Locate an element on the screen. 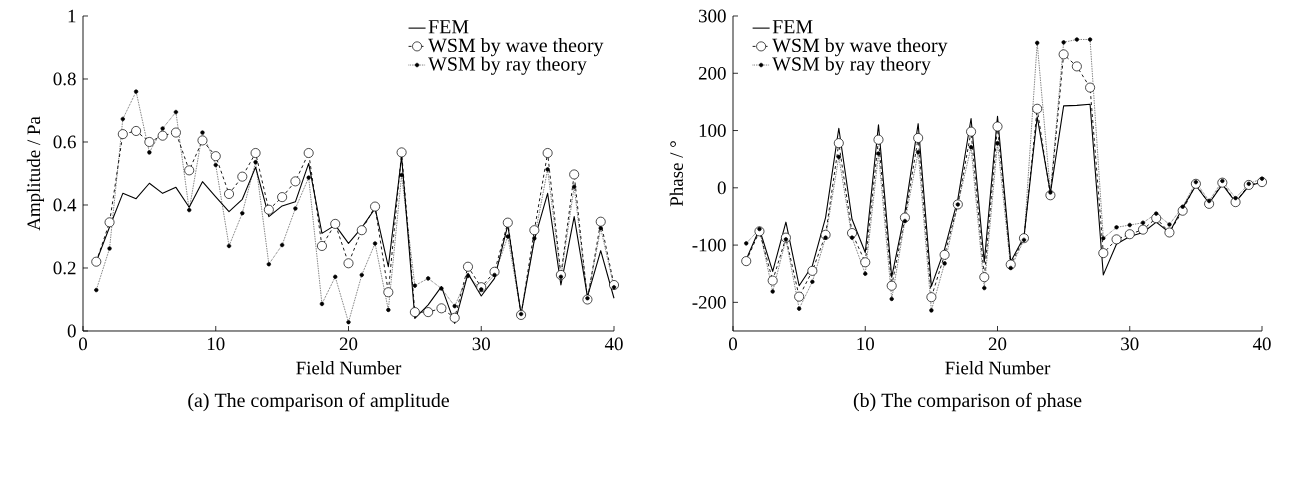 The width and height of the screenshot is (1295, 477). y-tick-label: 0.6 is located at coordinates (64, 142).